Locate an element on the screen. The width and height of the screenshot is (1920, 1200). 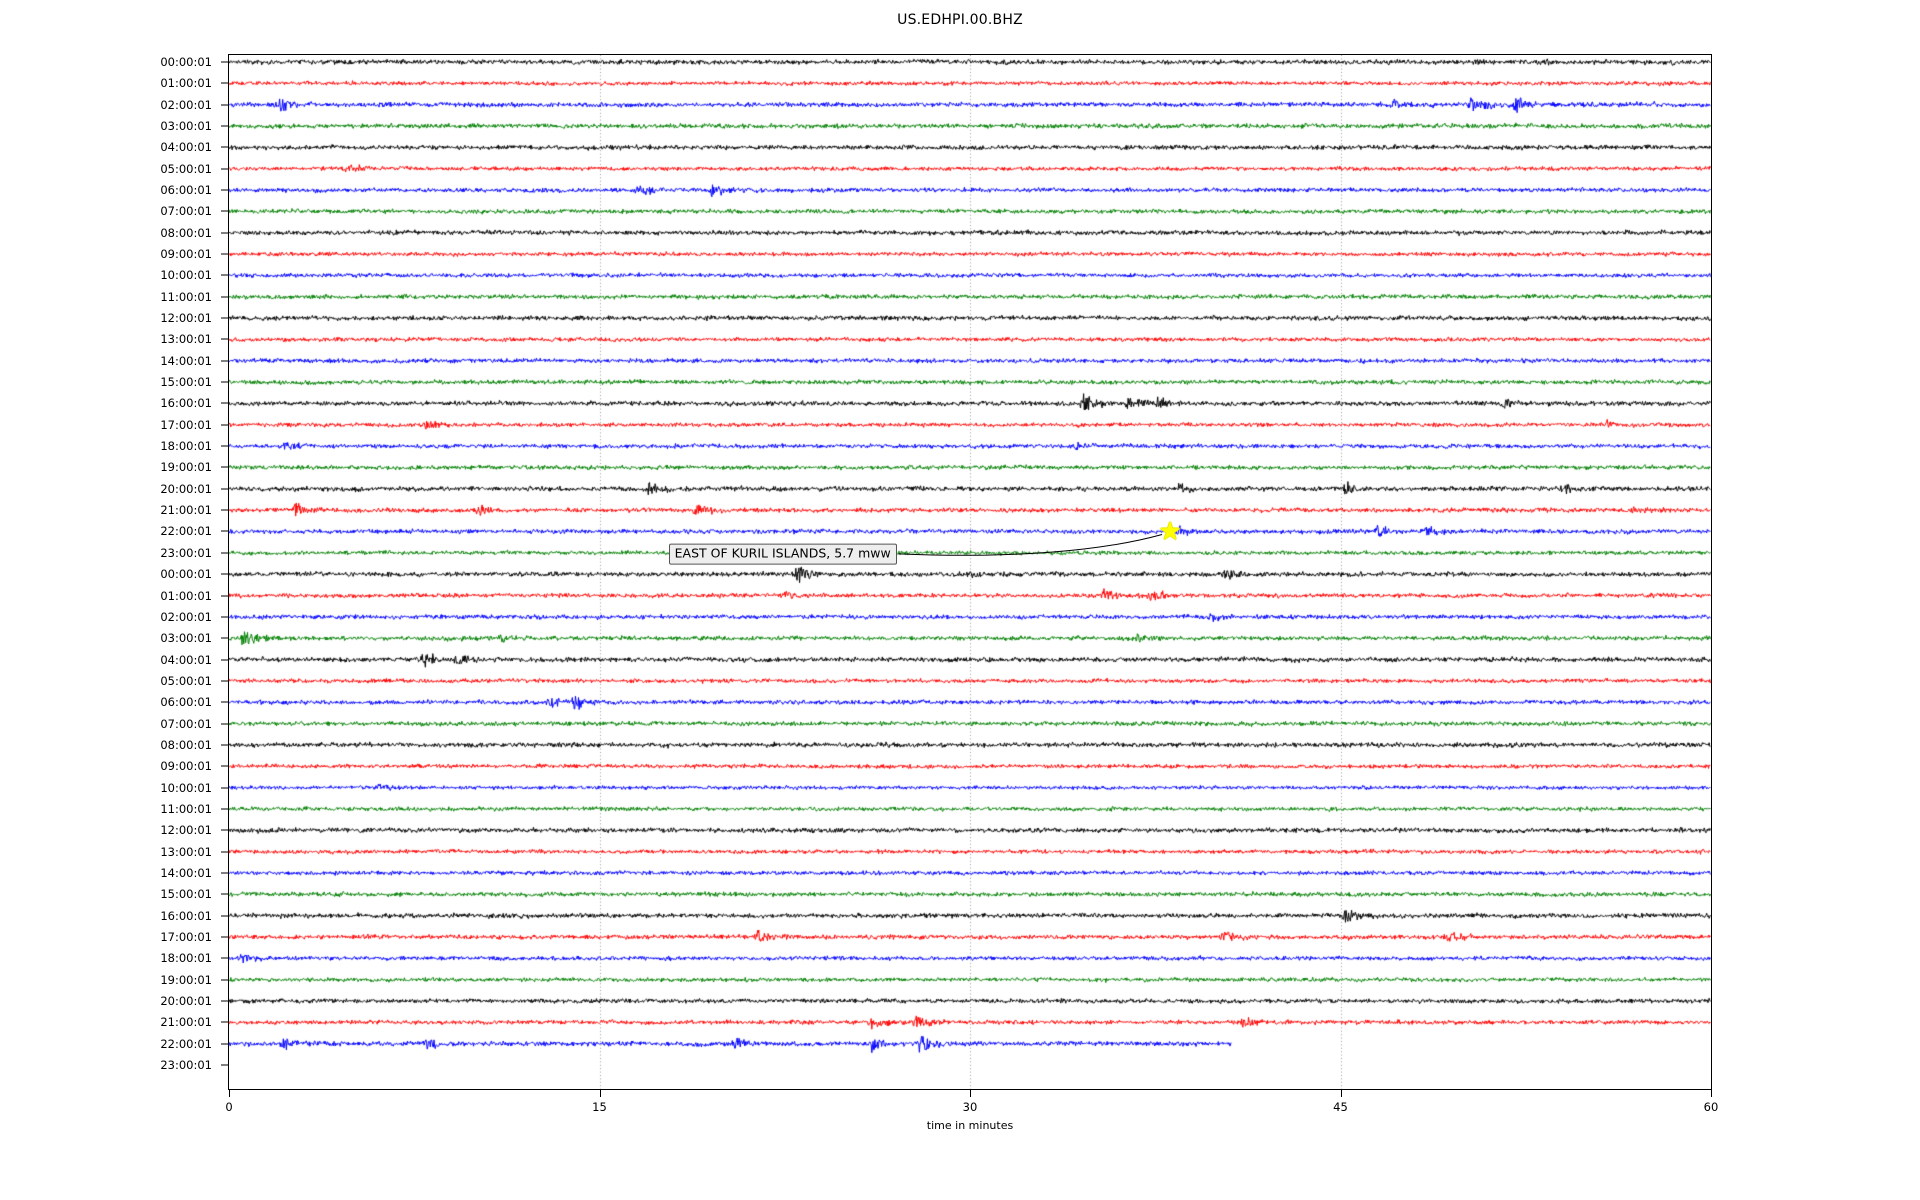
y-tick-label-38: 14:00:01 is located at coordinates (186, 872).